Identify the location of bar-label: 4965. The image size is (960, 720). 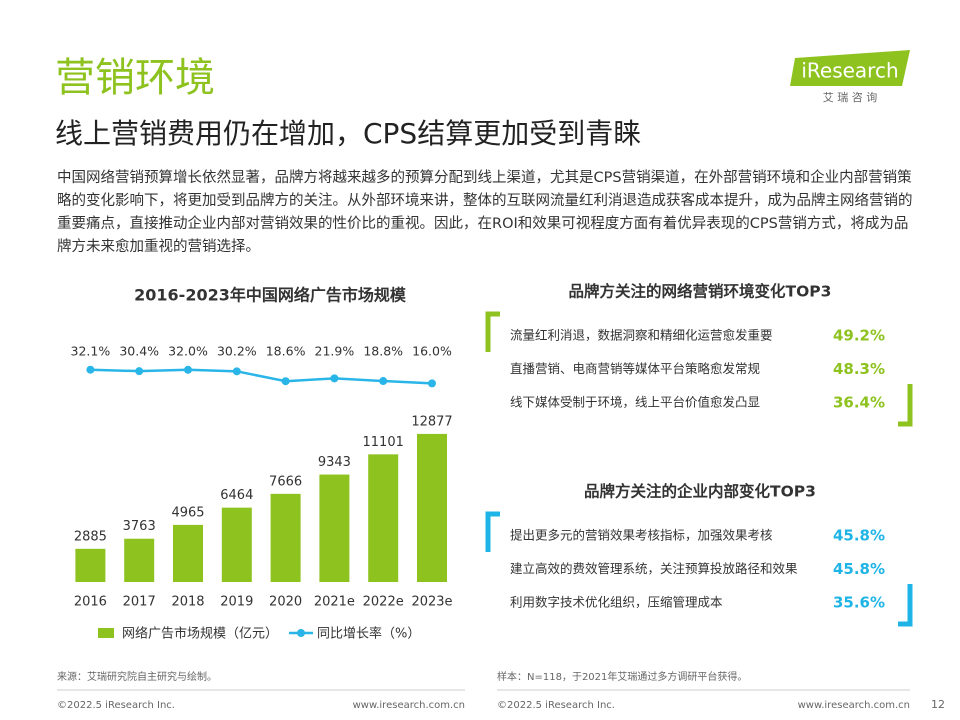
(187, 512).